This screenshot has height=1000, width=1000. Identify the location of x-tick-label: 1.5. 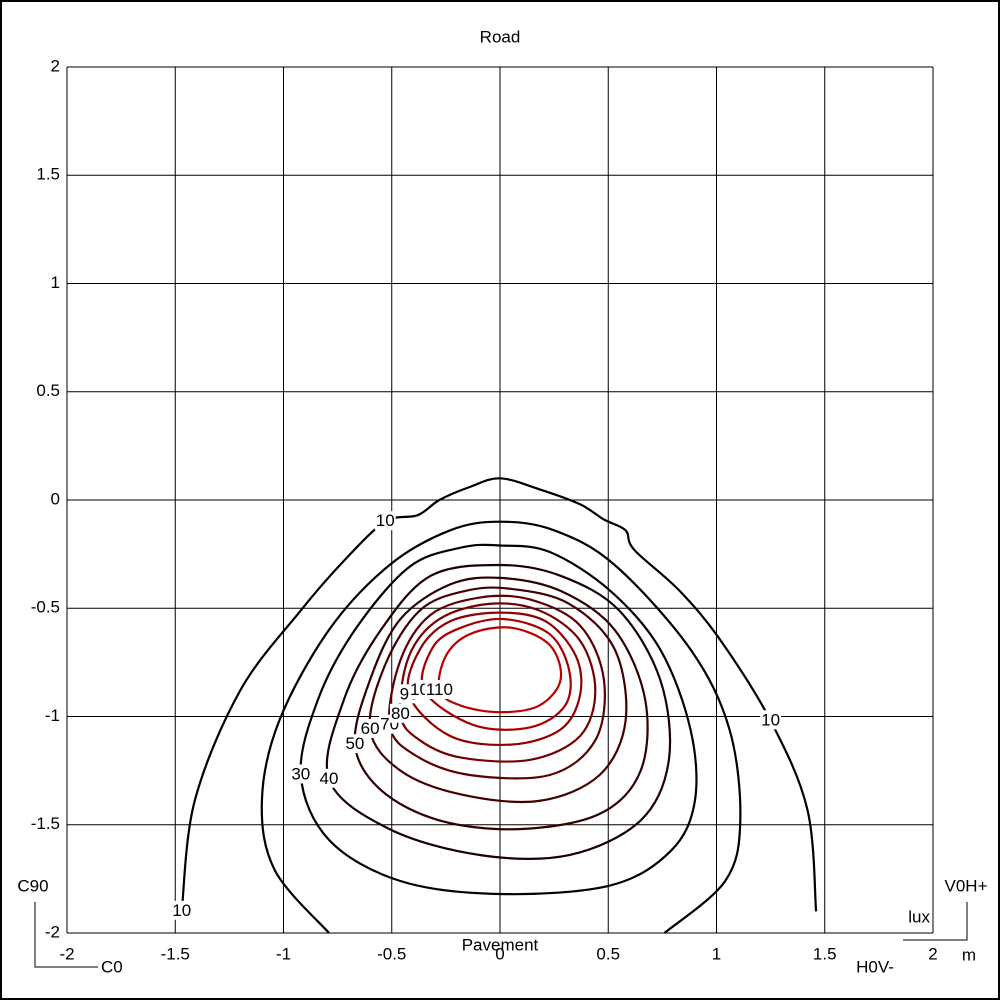
(825, 953).